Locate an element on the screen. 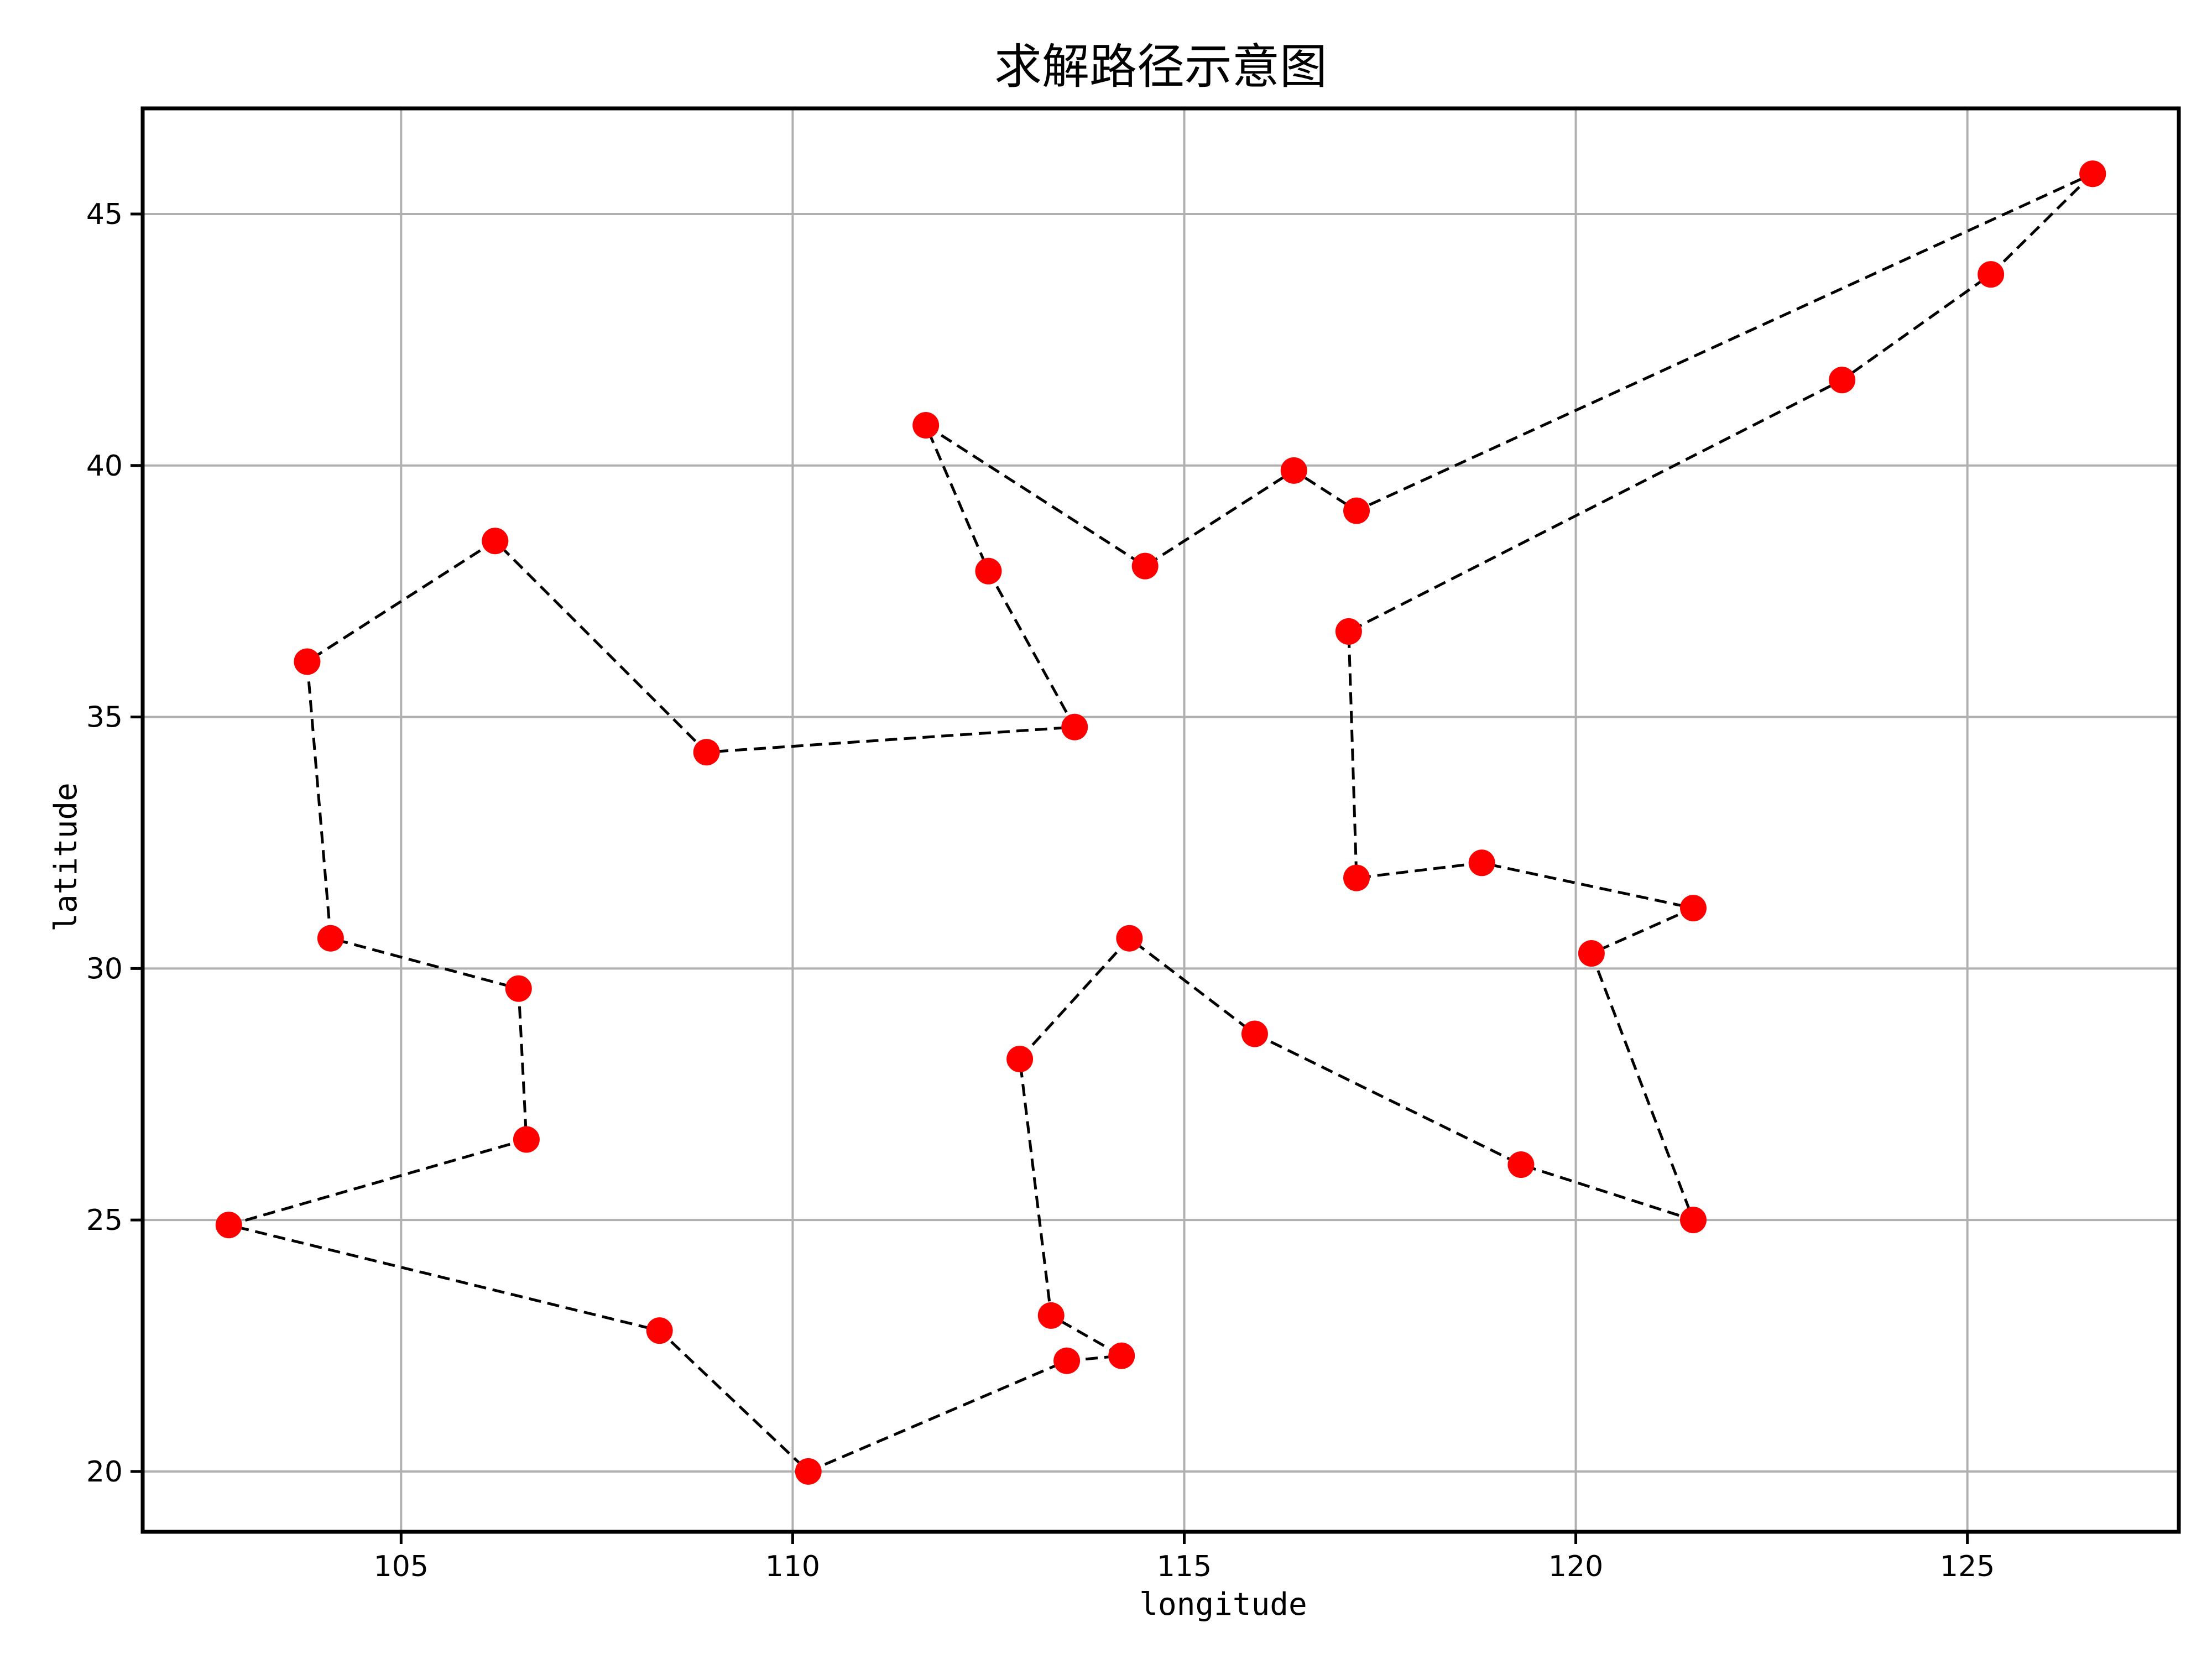 This screenshot has height=1659, width=2212. x-tick-label: 105 is located at coordinates (402, 1567).